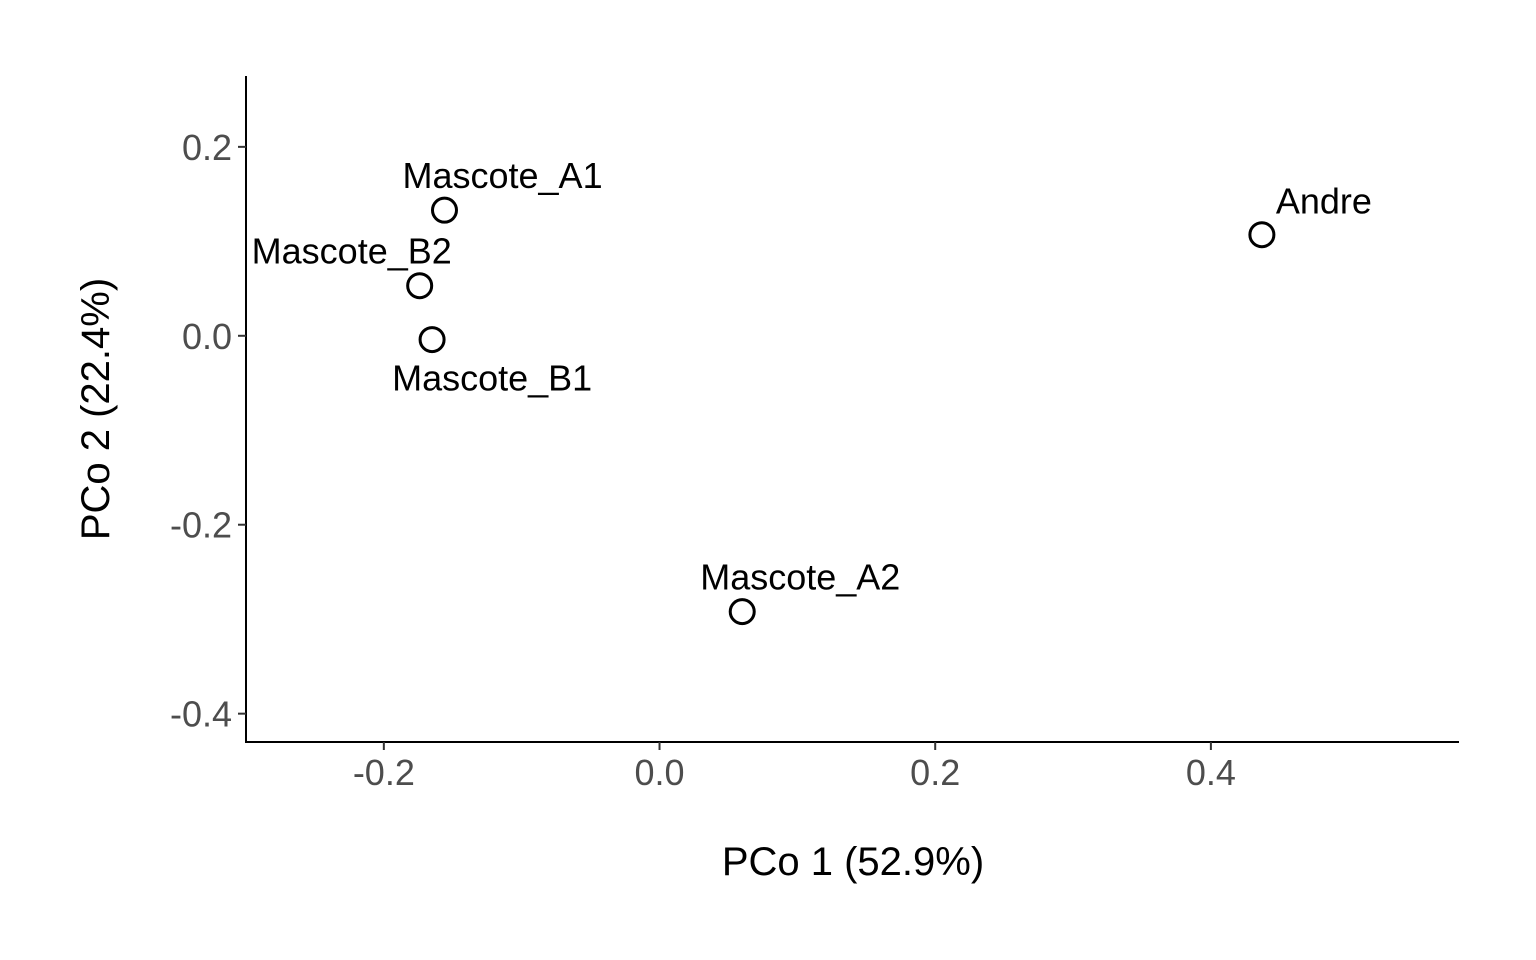 This screenshot has height=960, width=1536. I want to click on y-axis-title: PCo 2 (22.4%), so click(96, 409).